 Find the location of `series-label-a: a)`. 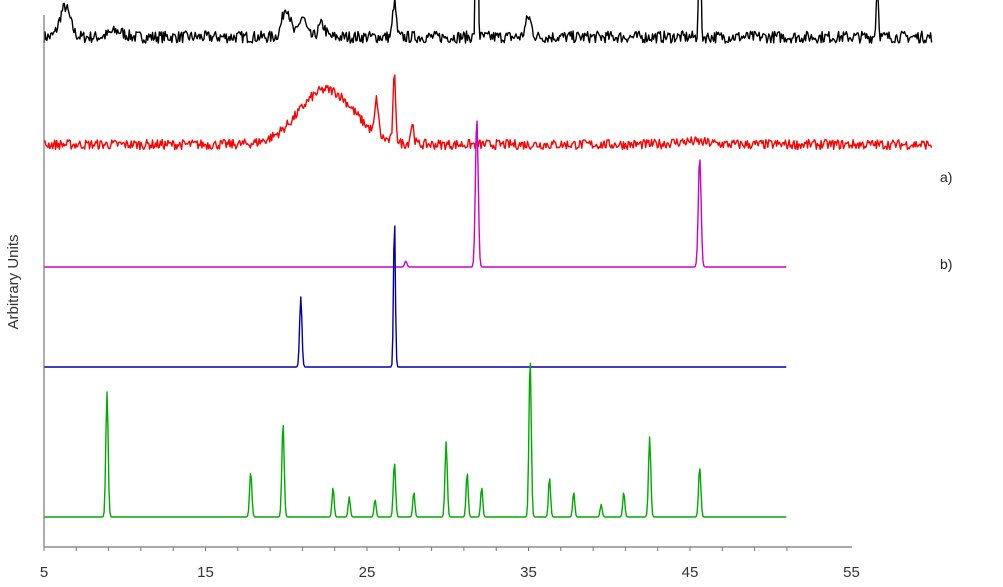

series-label-a: a) is located at coordinates (946, 177).